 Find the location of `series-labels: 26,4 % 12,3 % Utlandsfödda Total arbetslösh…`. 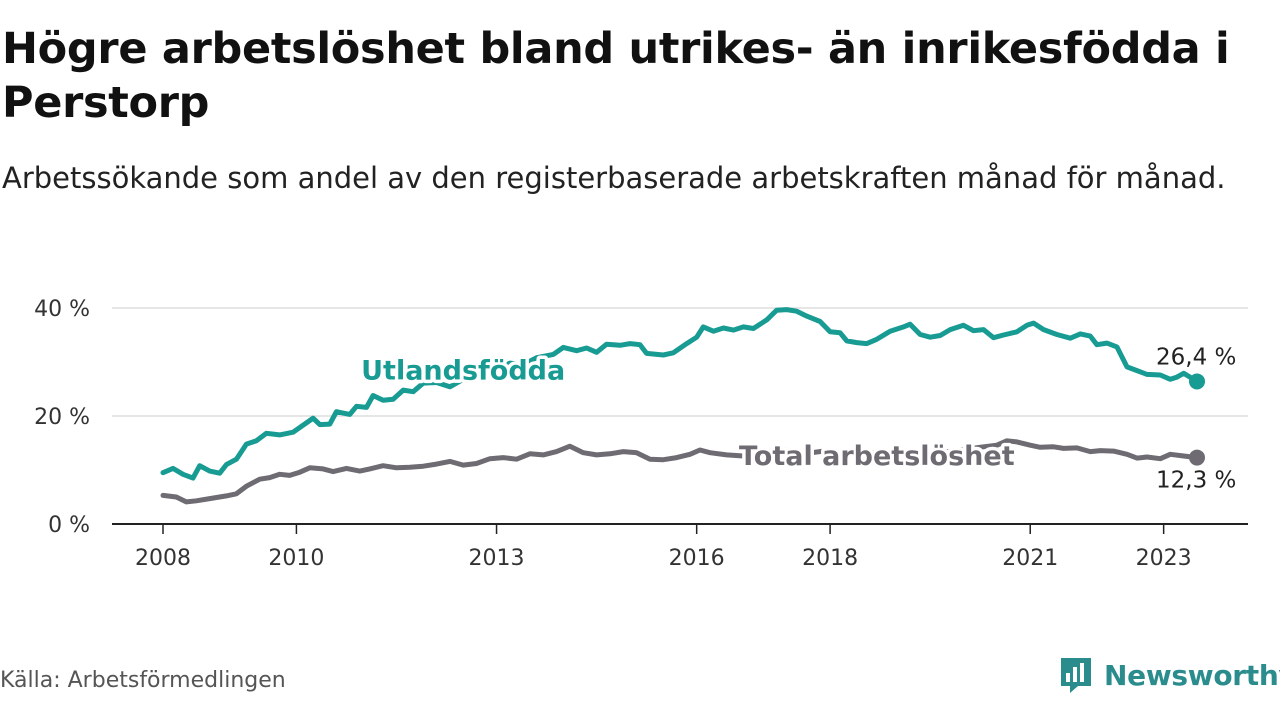

series-labels: 26,4 % 12,3 % Utlandsfödda Total arbetslösh… is located at coordinates (797, 419).